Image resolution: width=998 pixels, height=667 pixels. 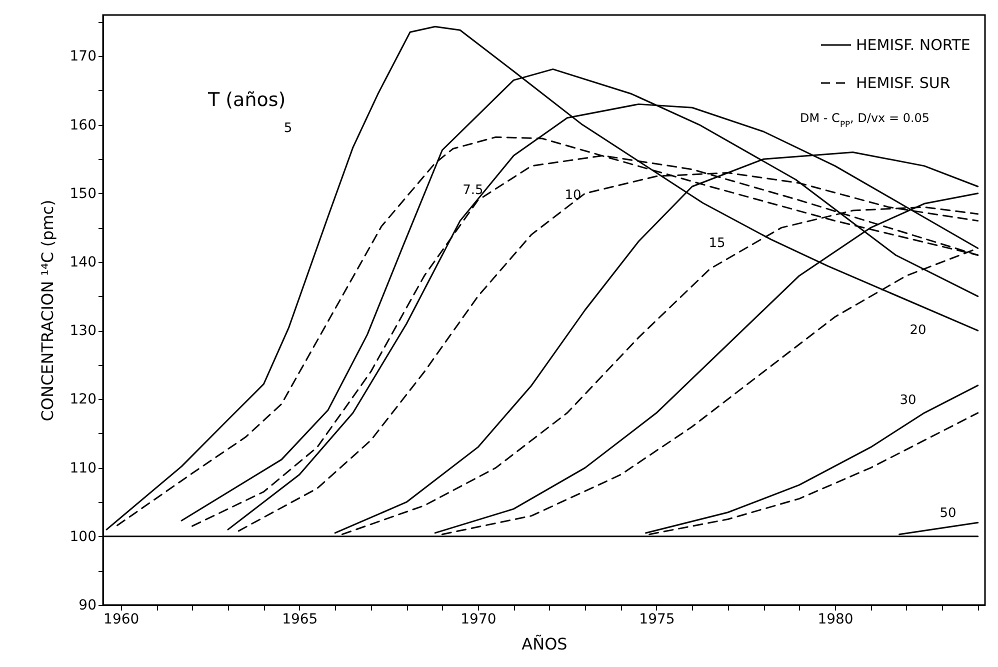 What do you see at coordinates (83, 331) in the screenshot?
I see `y-tick-label: 130` at bounding box center [83, 331].